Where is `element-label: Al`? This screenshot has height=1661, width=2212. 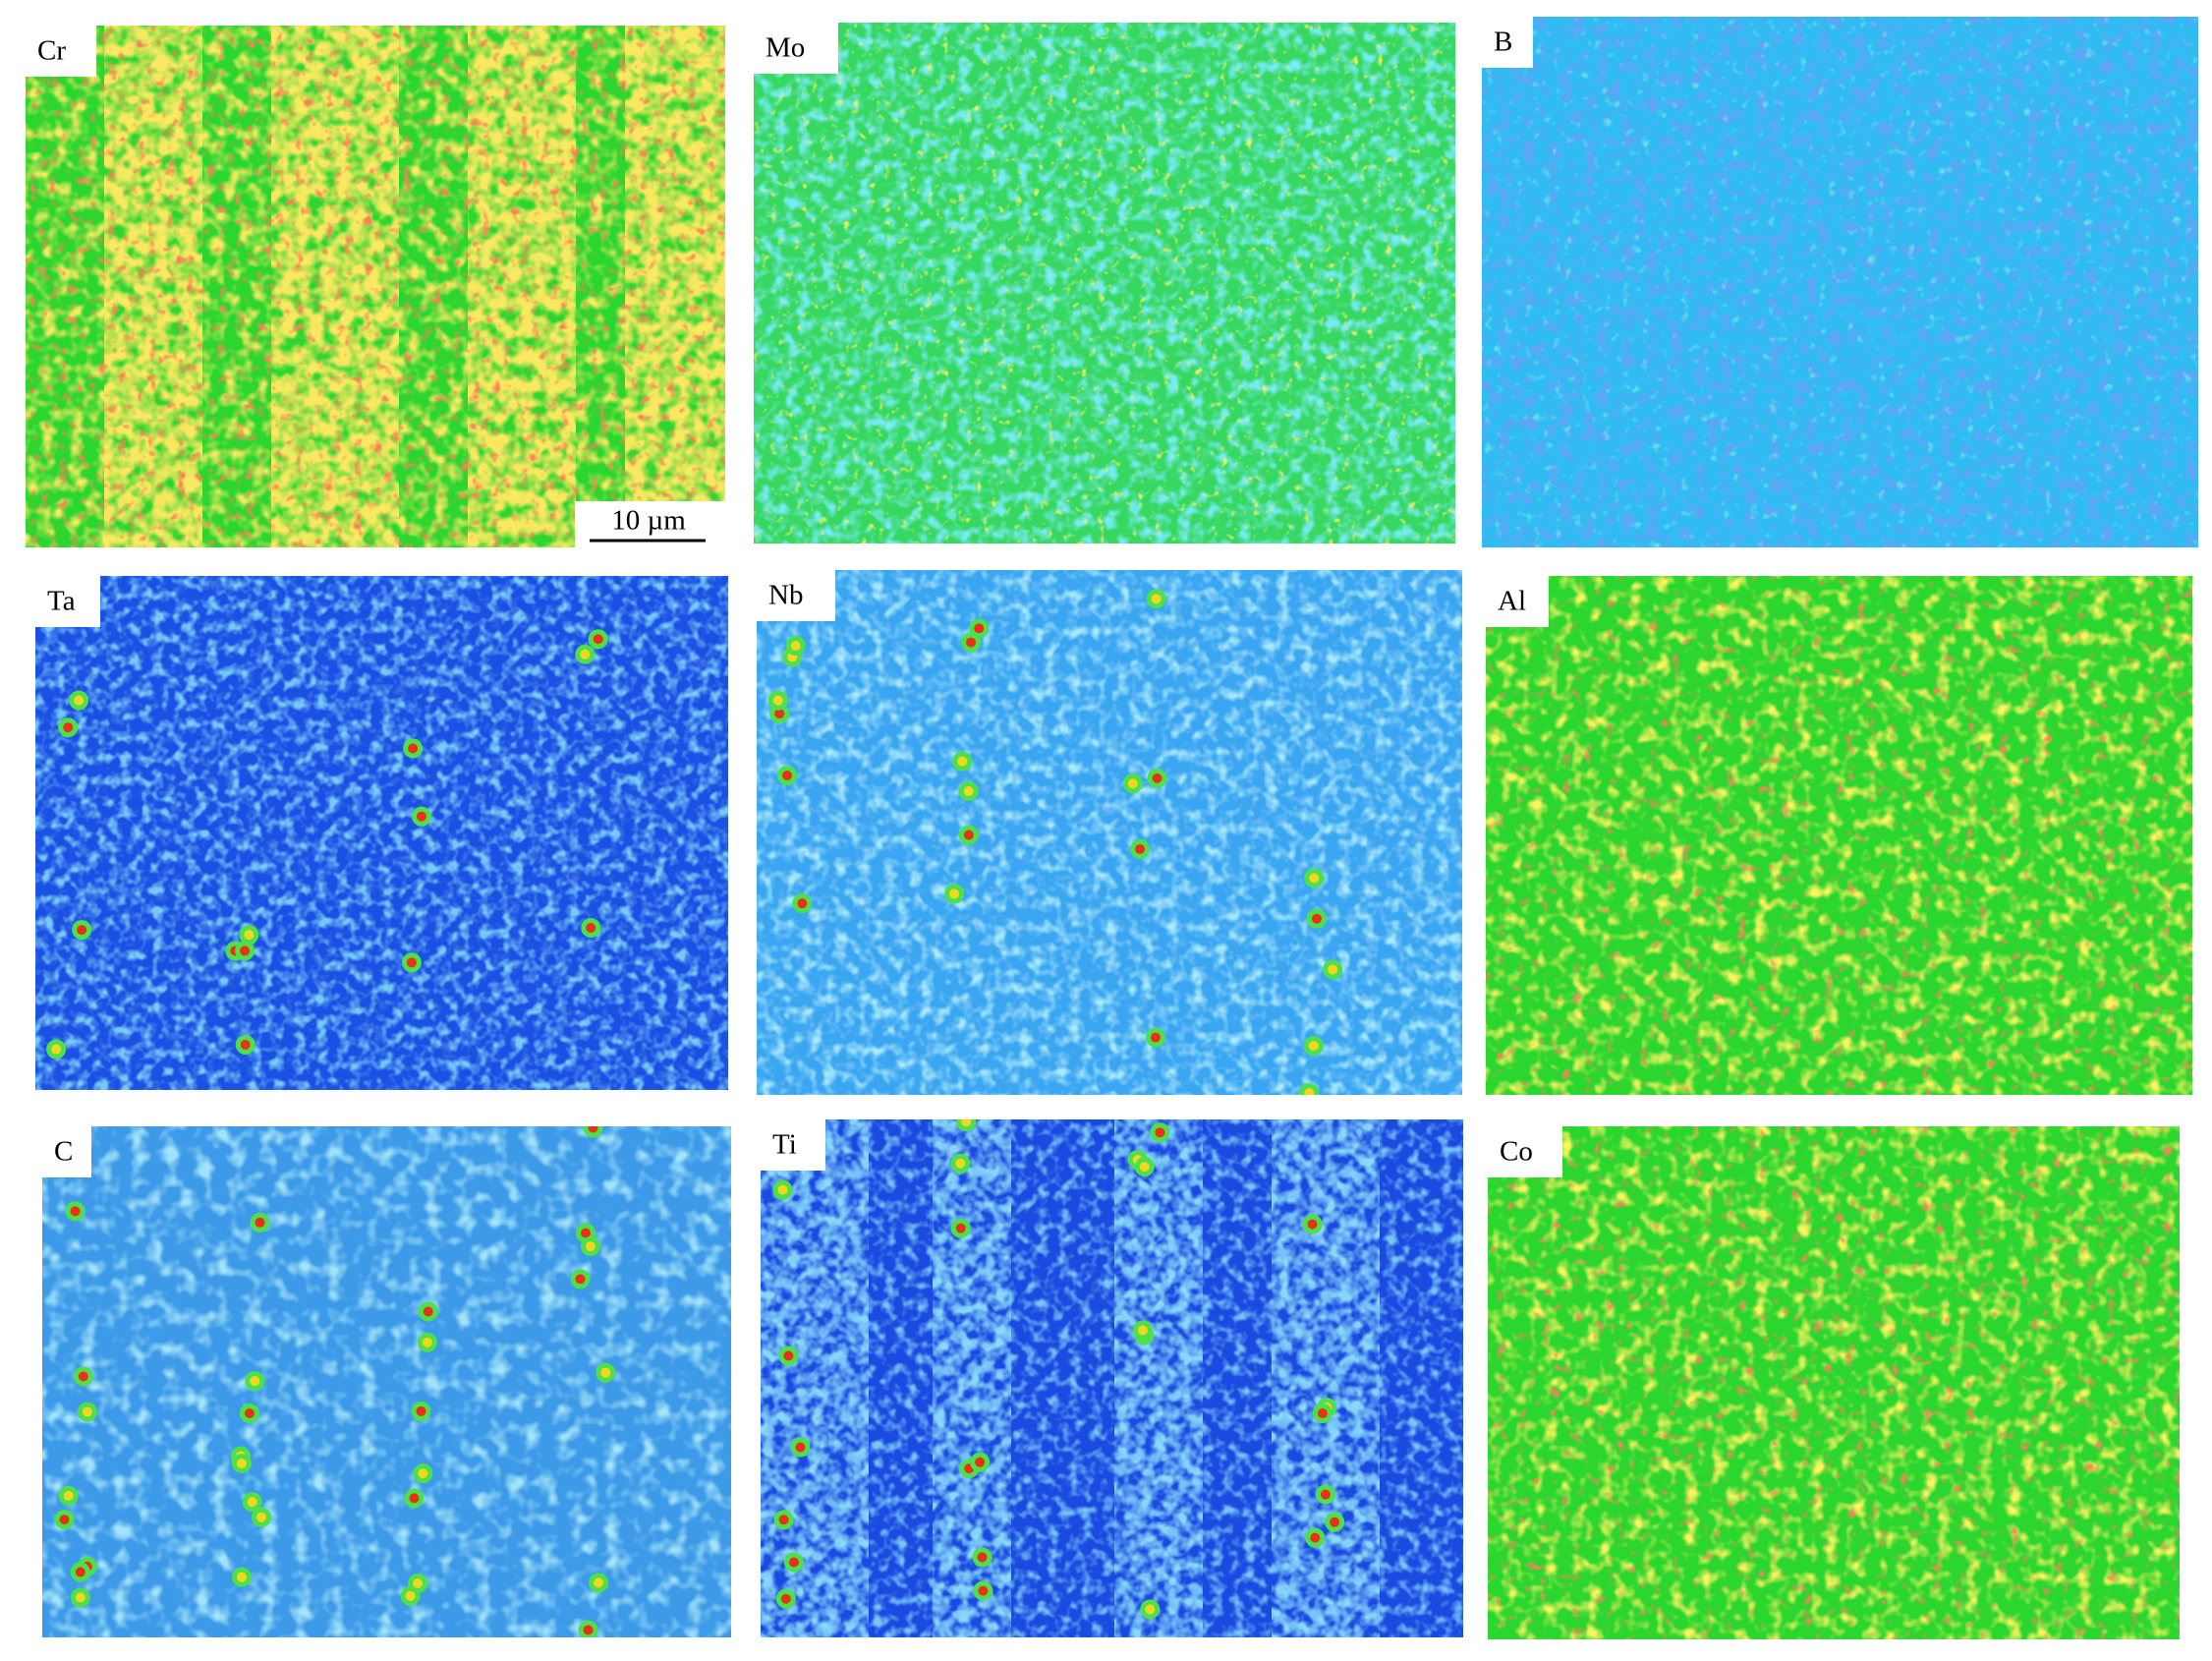
element-label: Al is located at coordinates (1512, 601).